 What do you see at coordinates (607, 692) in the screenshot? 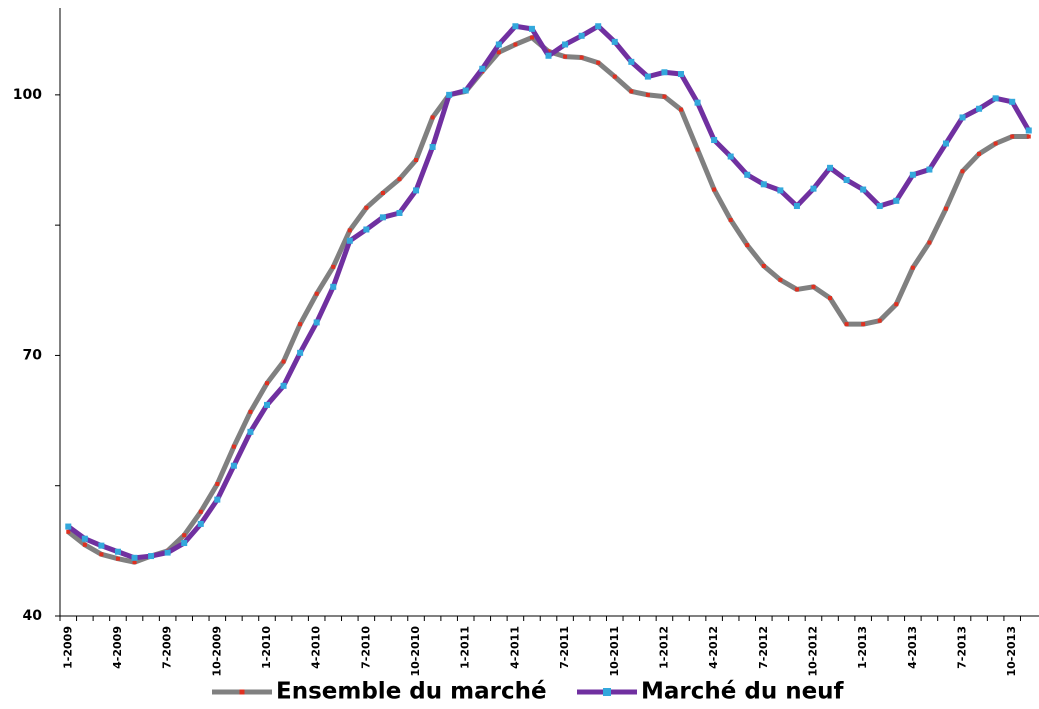
I see `legend-marker` at bounding box center [607, 692].